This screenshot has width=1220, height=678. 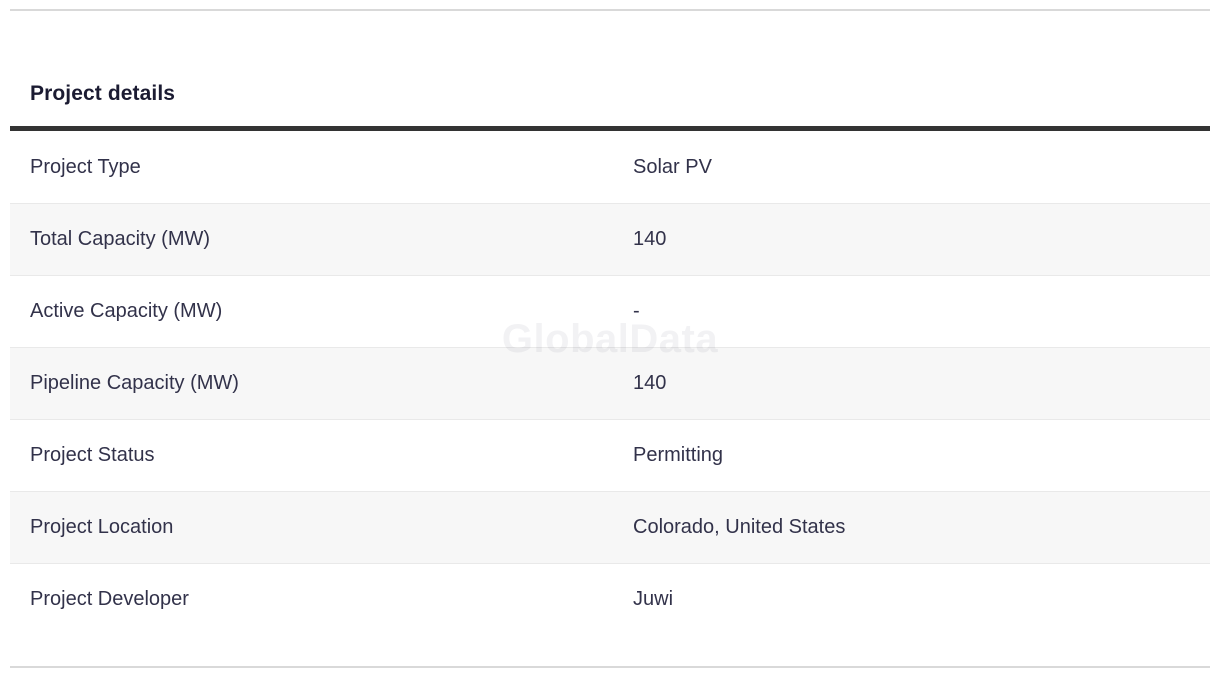 What do you see at coordinates (85, 166) in the screenshot?
I see `row-label: Project Type` at bounding box center [85, 166].